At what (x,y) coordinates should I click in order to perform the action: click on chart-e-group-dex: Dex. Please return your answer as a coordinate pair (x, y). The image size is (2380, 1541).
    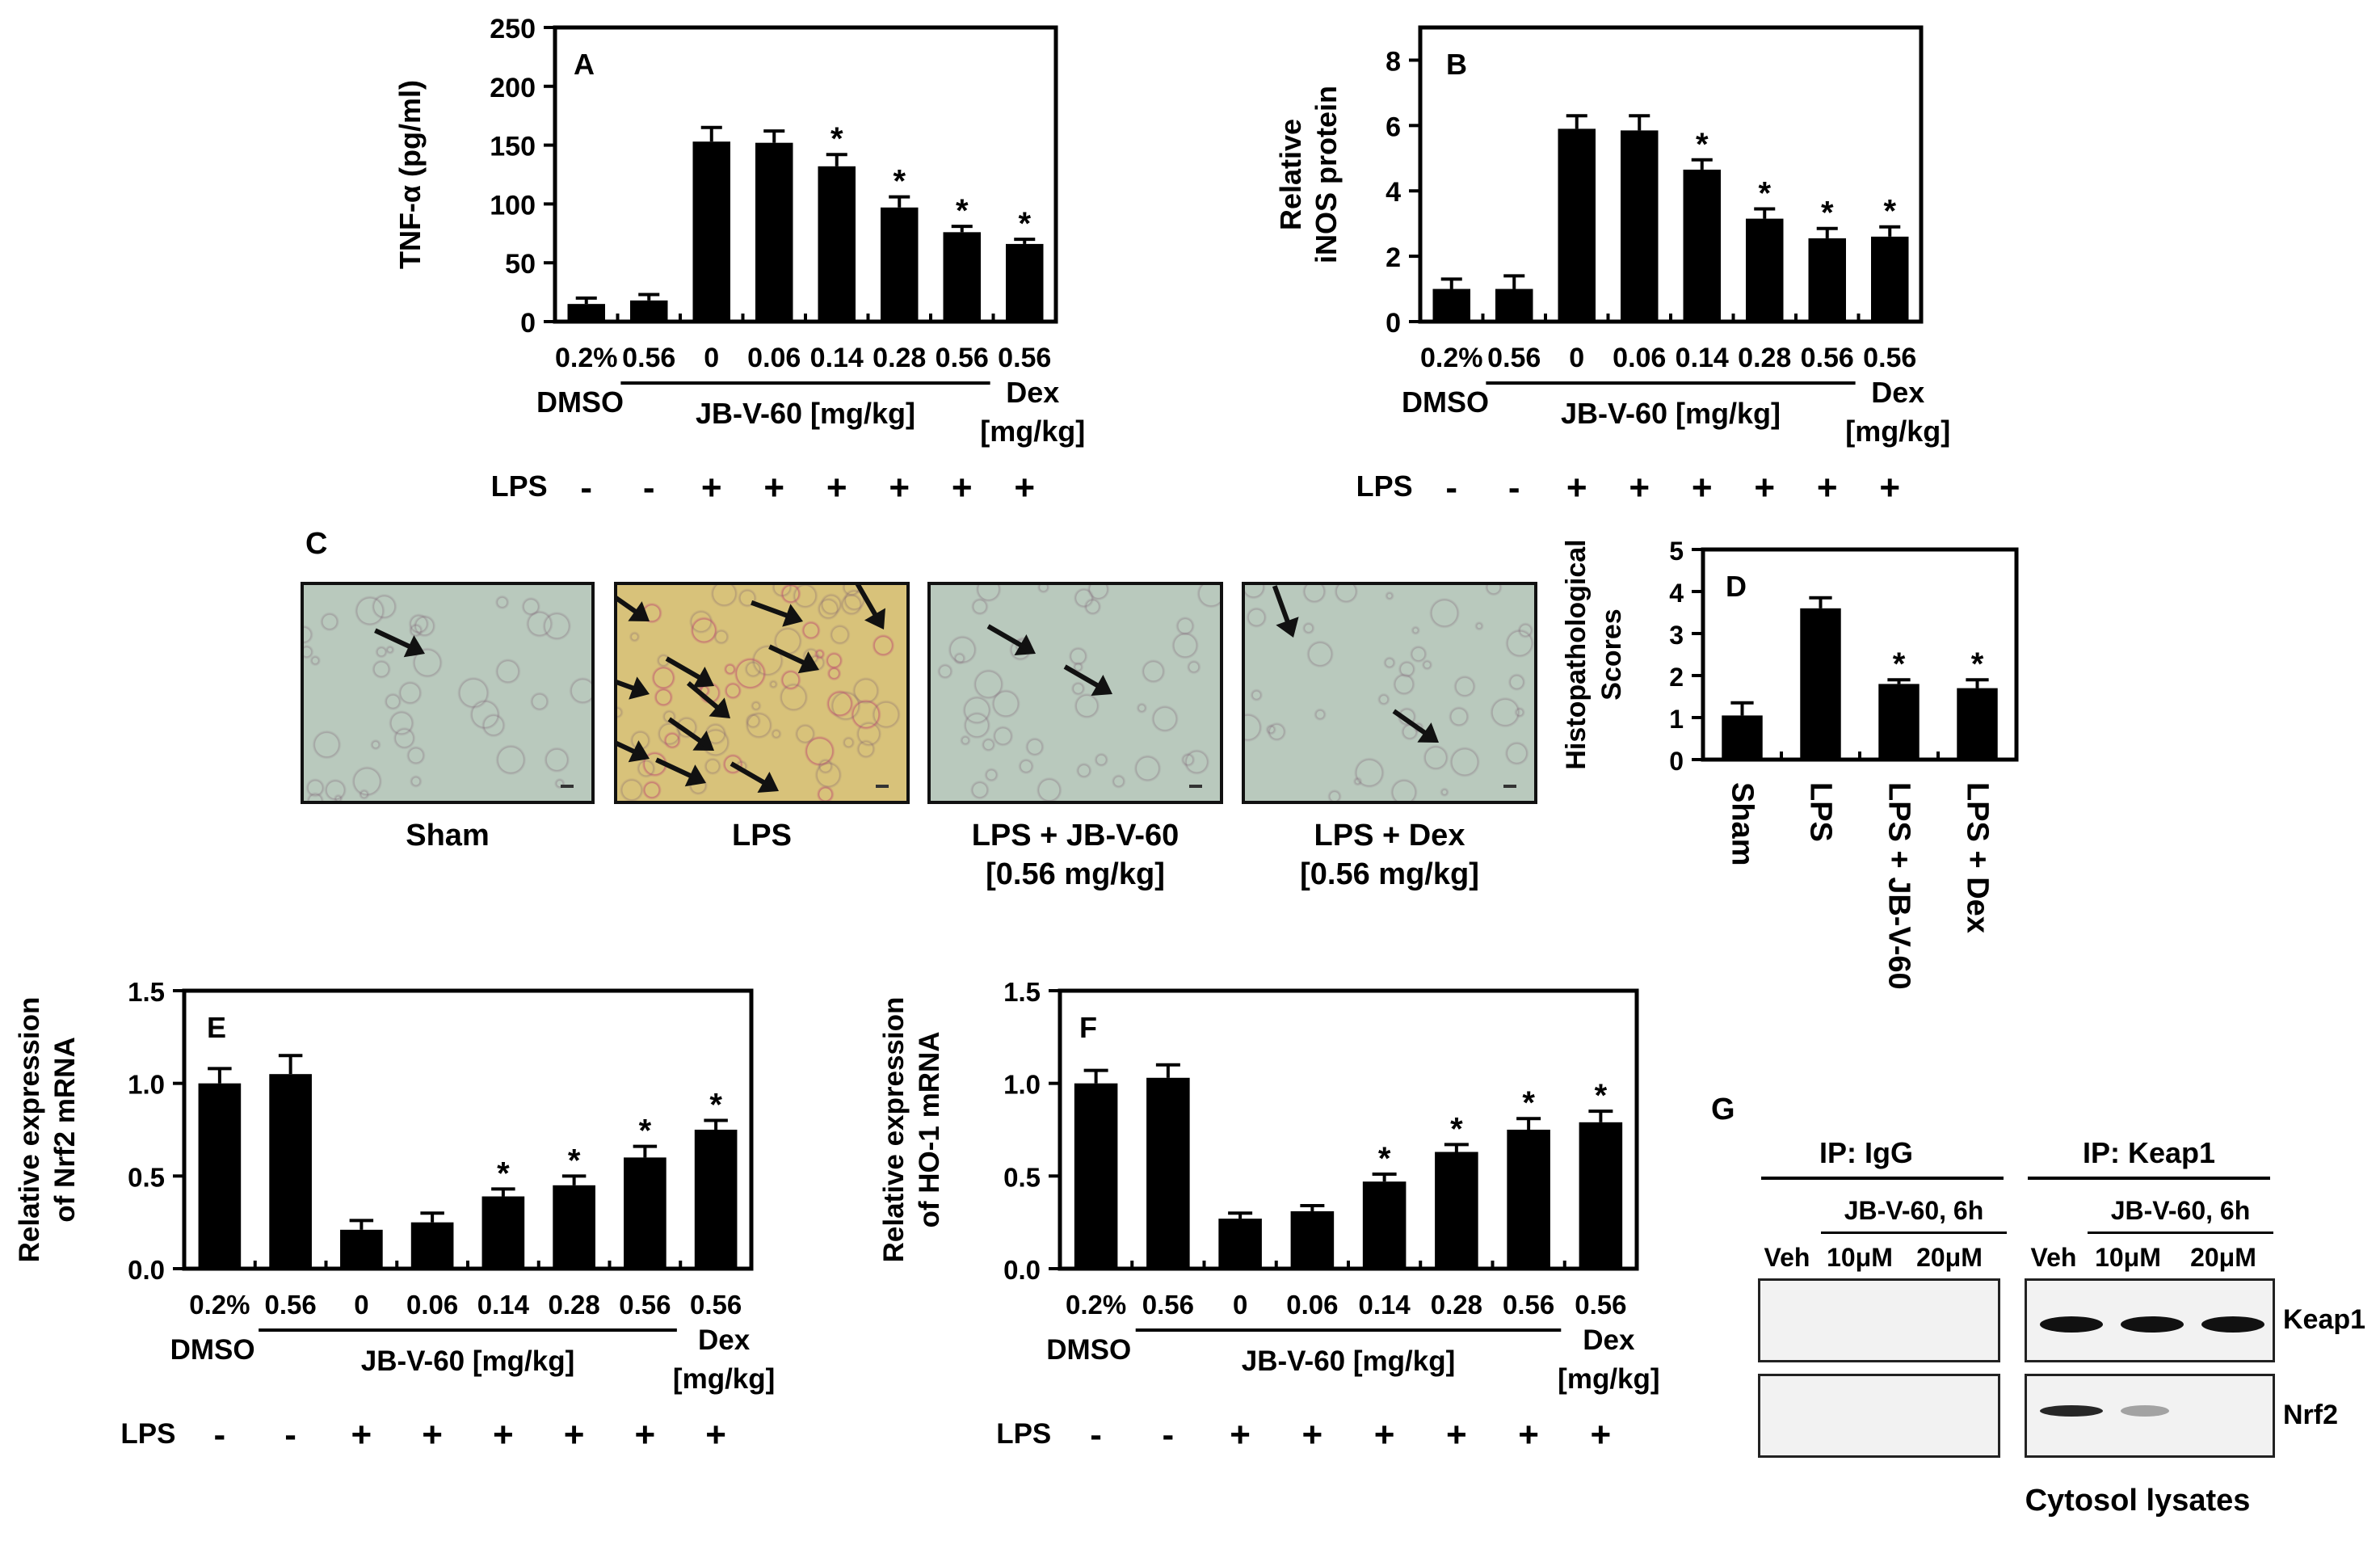
    Looking at the image, I should click on (725, 1340).